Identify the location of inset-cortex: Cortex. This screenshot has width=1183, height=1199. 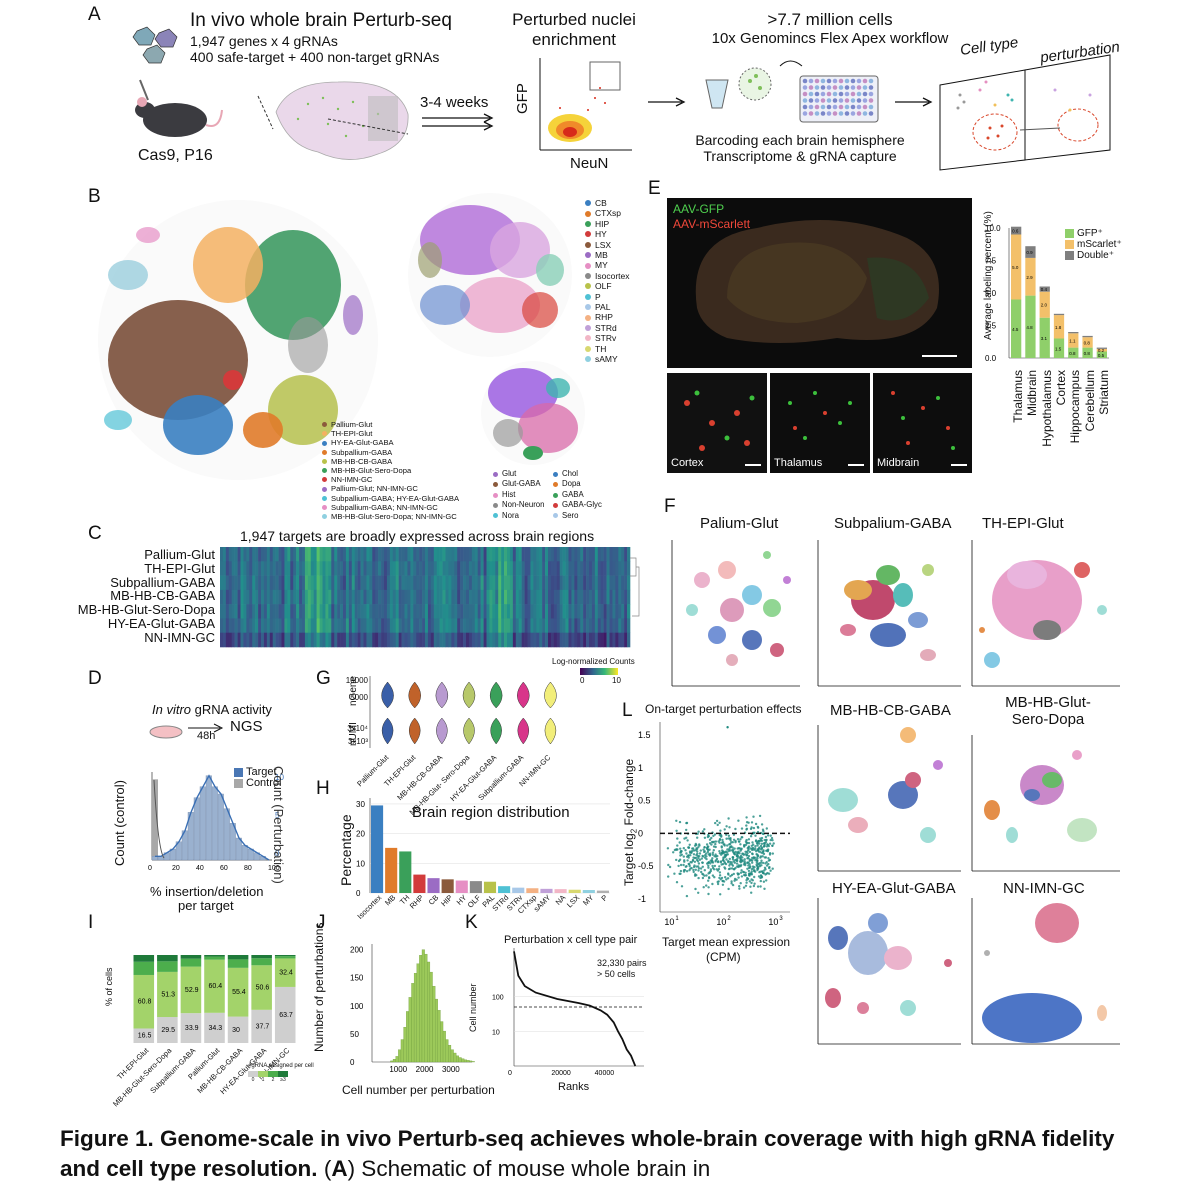
(717, 423).